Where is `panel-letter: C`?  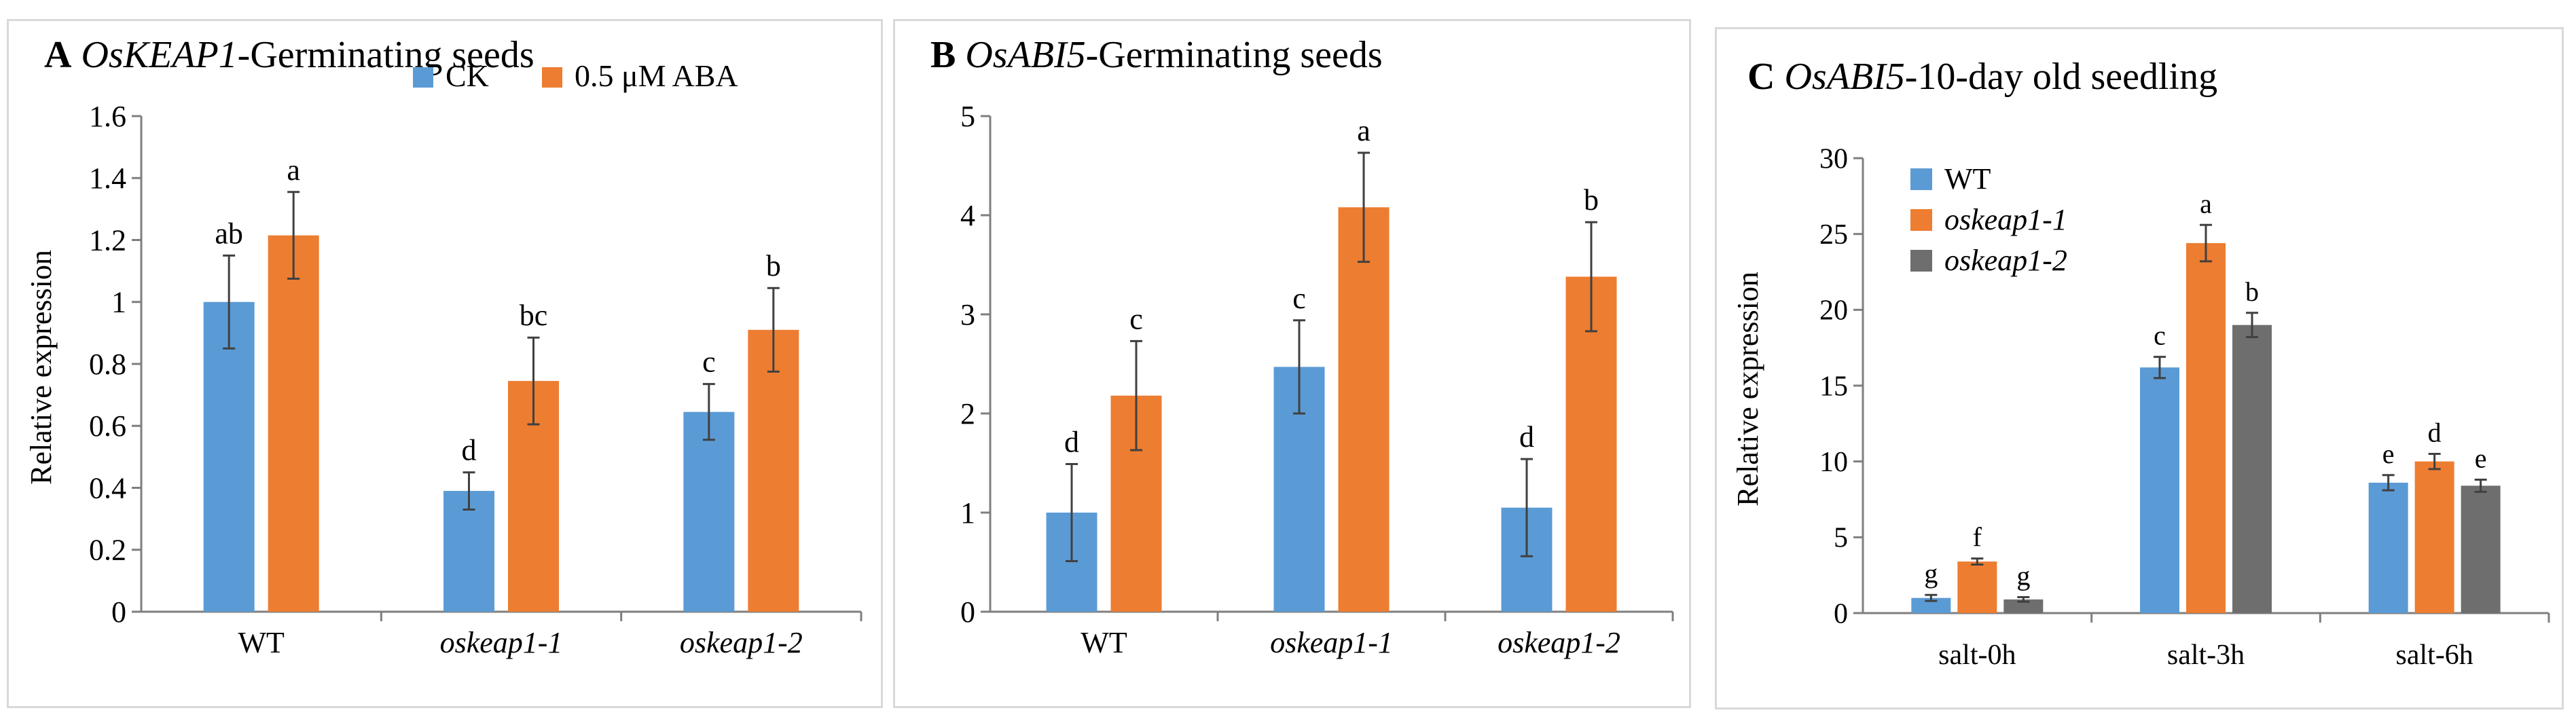
panel-letter: C is located at coordinates (1761, 77).